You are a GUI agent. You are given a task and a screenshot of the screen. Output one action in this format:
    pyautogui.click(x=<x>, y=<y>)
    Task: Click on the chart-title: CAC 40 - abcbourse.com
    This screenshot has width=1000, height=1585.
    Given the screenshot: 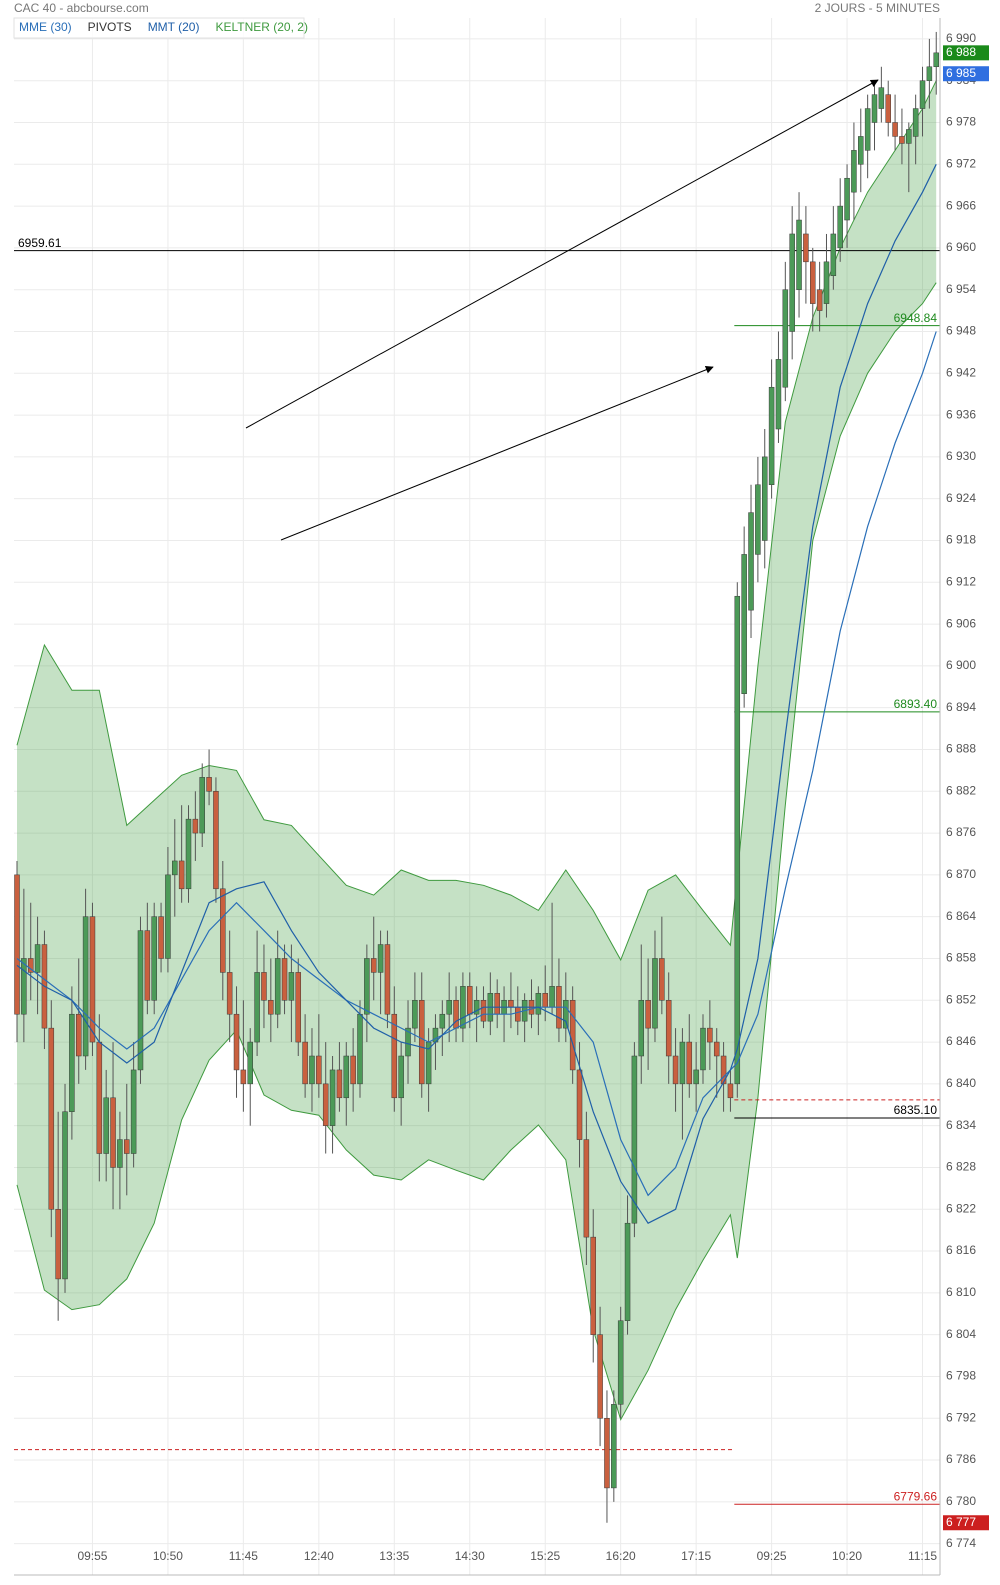 What is the action you would take?
    pyautogui.click(x=81, y=8)
    